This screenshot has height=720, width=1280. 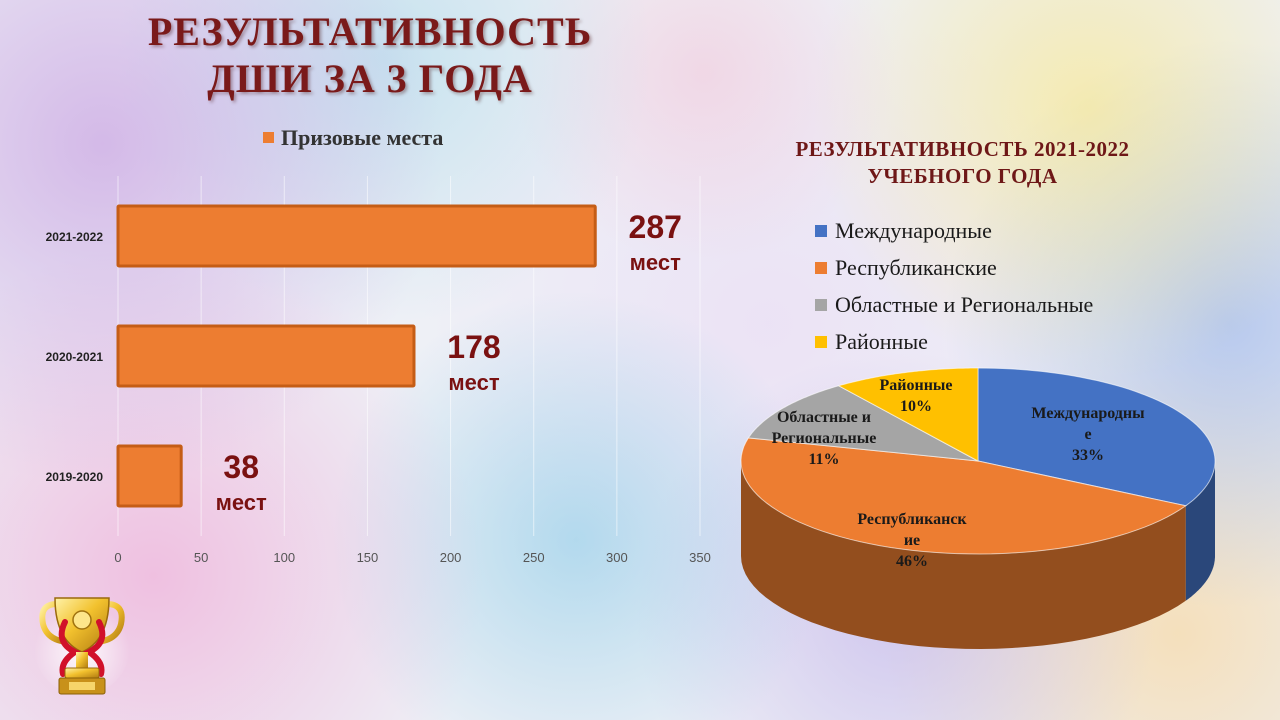 What do you see at coordinates (700, 557) in the screenshot?
I see `x-tick-label: 350` at bounding box center [700, 557].